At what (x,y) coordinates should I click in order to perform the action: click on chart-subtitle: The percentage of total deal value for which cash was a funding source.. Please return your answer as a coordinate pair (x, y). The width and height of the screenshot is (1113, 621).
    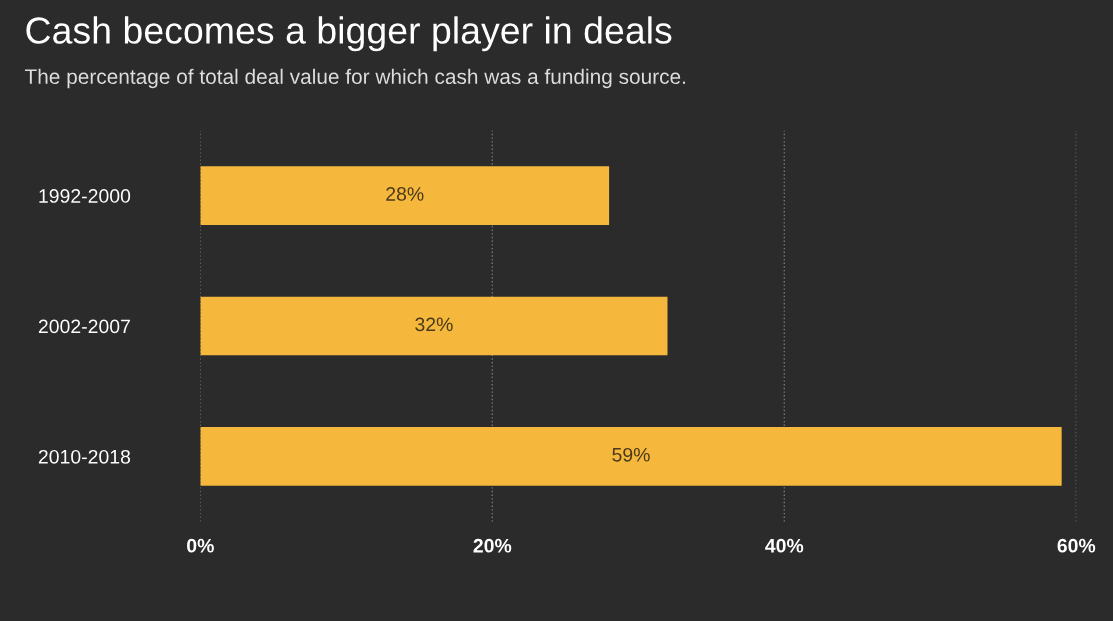
    Looking at the image, I should click on (355, 78).